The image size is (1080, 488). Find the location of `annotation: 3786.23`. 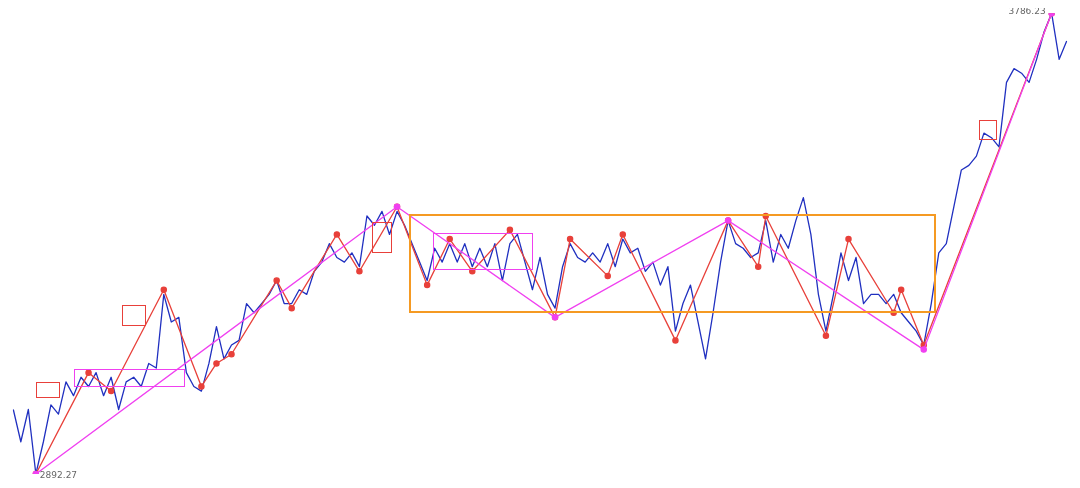

annotation: 3786.23 is located at coordinates (1027, 10).